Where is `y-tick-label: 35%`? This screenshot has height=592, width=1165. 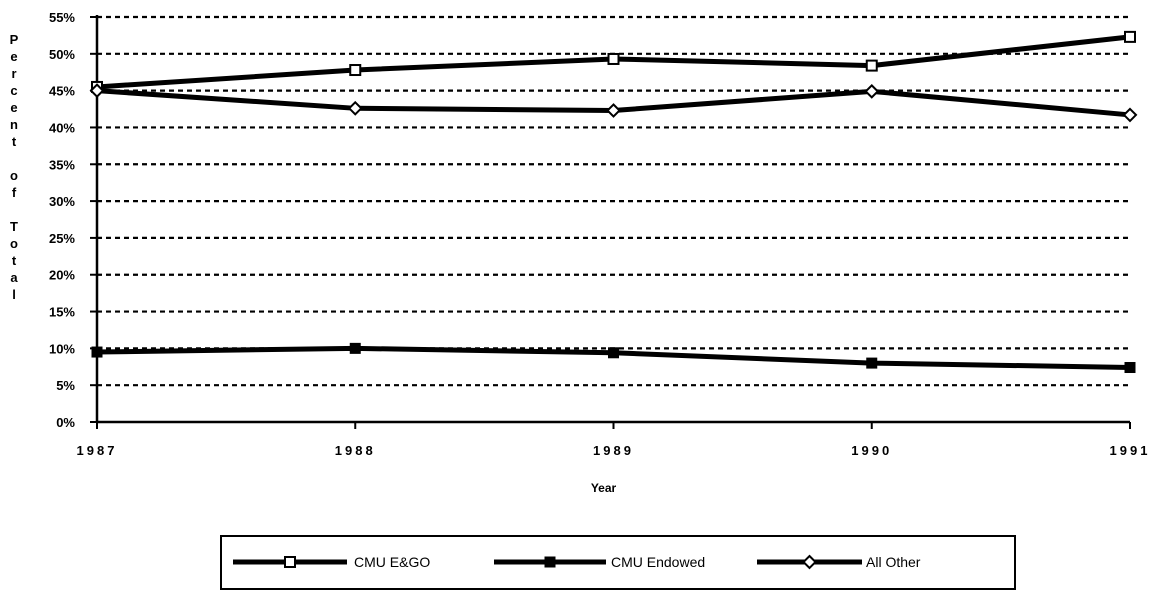 y-tick-label: 35% is located at coordinates (62, 164).